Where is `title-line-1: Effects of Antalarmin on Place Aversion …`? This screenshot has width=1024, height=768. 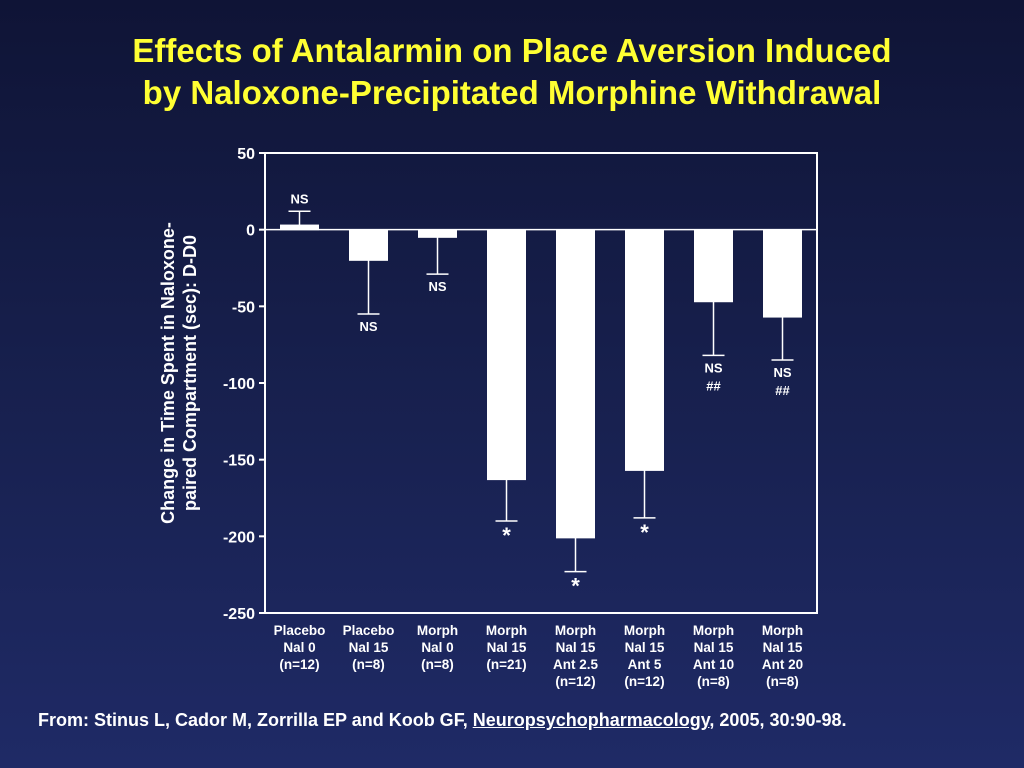
title-line-1: Effects of Antalarmin on Place Aversion … is located at coordinates (512, 50).